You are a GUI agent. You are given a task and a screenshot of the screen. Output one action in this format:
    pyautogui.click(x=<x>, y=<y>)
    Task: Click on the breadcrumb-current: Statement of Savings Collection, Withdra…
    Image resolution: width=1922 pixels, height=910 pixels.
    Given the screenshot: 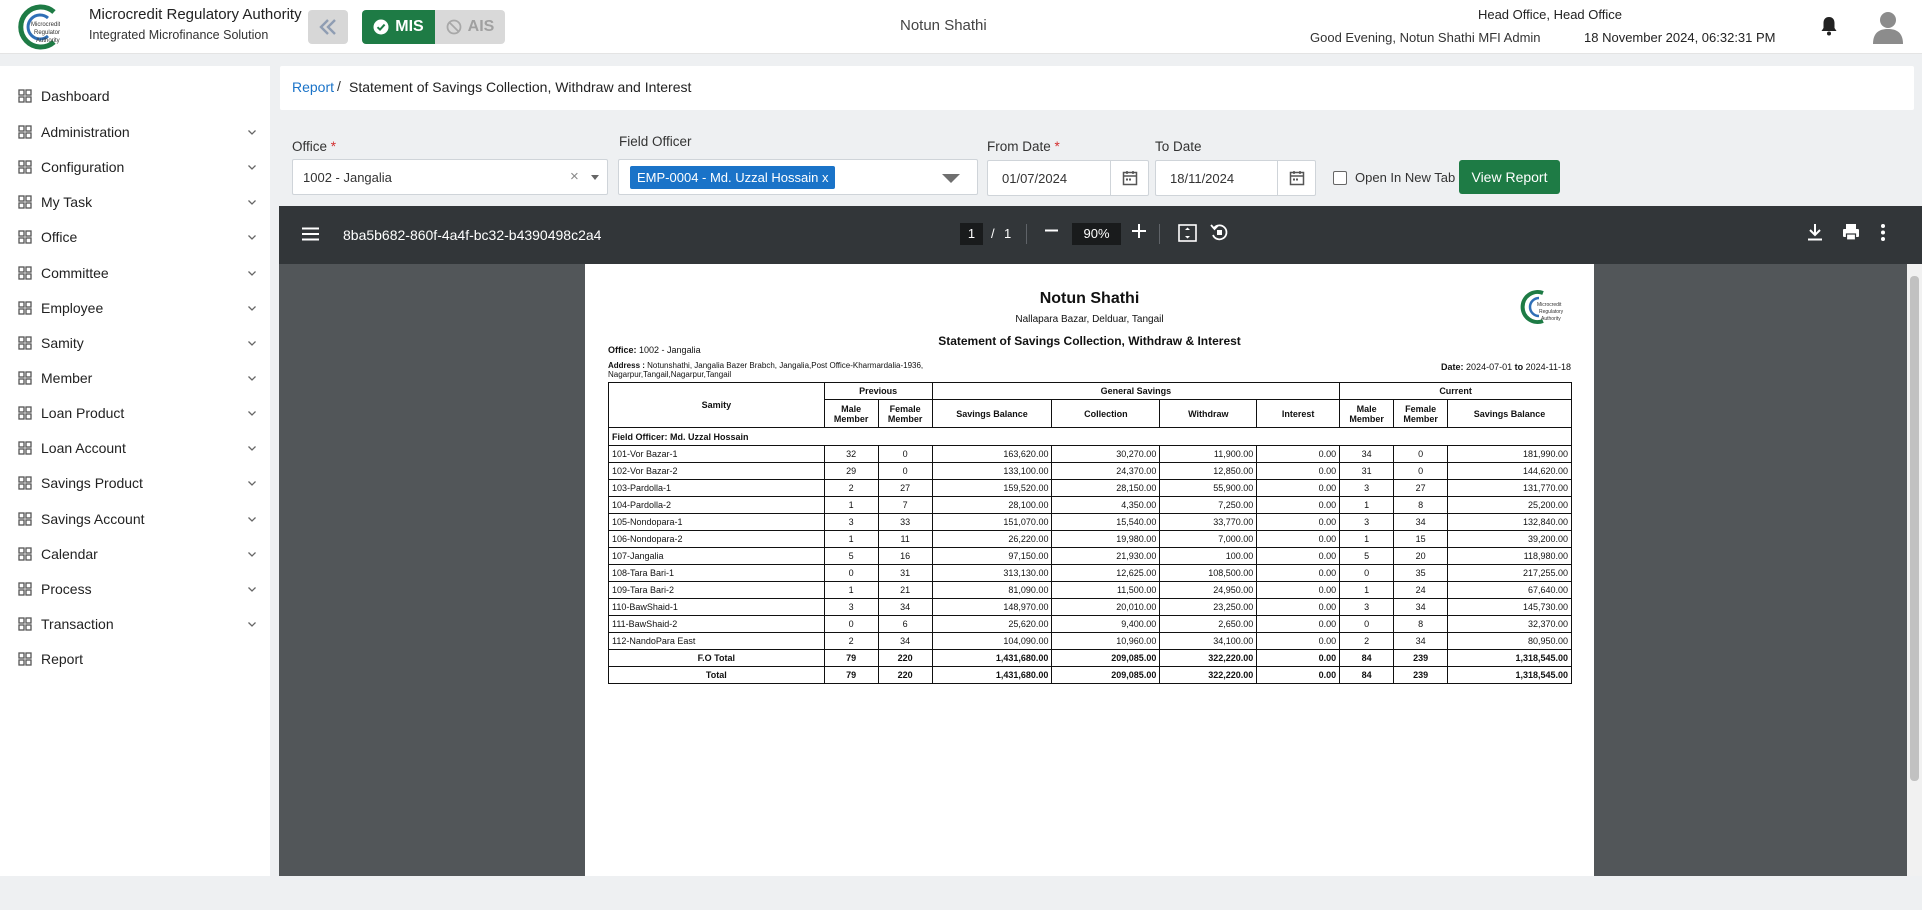 What is the action you would take?
    pyautogui.click(x=520, y=87)
    